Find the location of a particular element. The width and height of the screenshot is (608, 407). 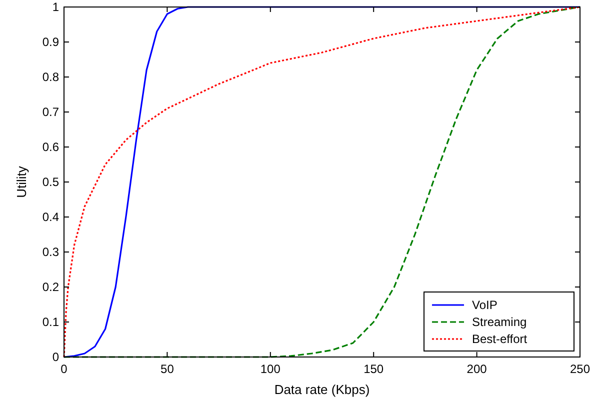

x-tick-label: 200 is located at coordinates (477, 369).